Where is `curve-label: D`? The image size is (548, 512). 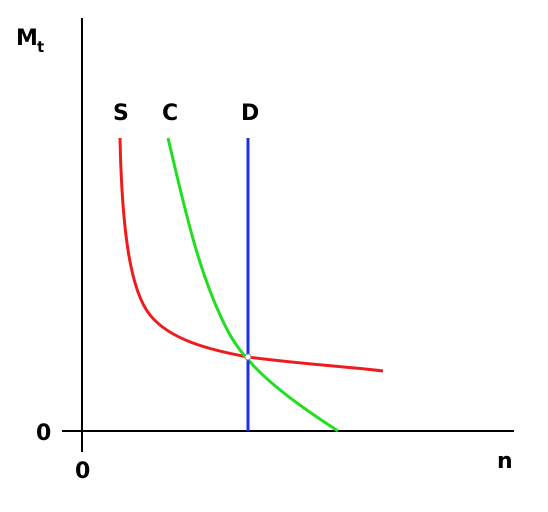 curve-label: D is located at coordinates (250, 113).